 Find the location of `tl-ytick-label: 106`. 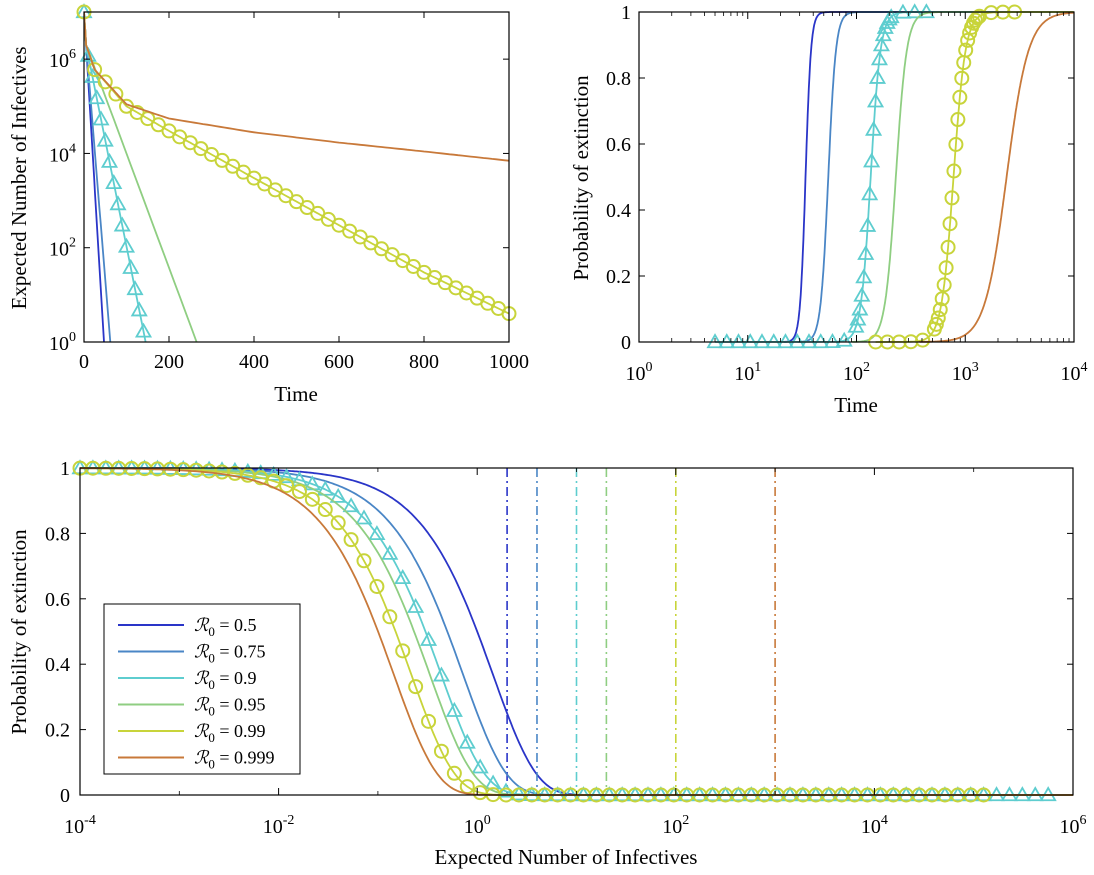

tl-ytick-label: 106 is located at coordinates (62, 59).